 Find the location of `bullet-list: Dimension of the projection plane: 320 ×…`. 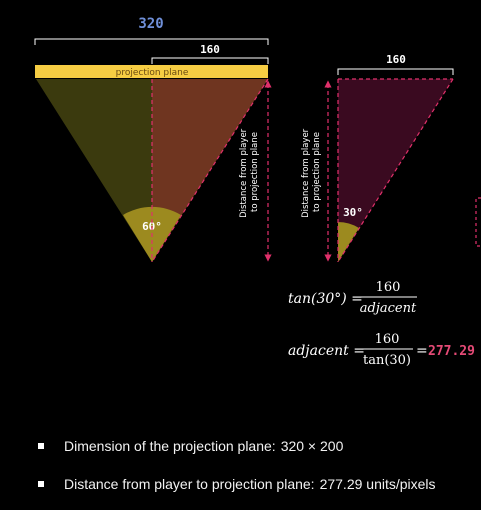

bullet-list: Dimension of the projection plane: 320 ×… is located at coordinates (258, 465).